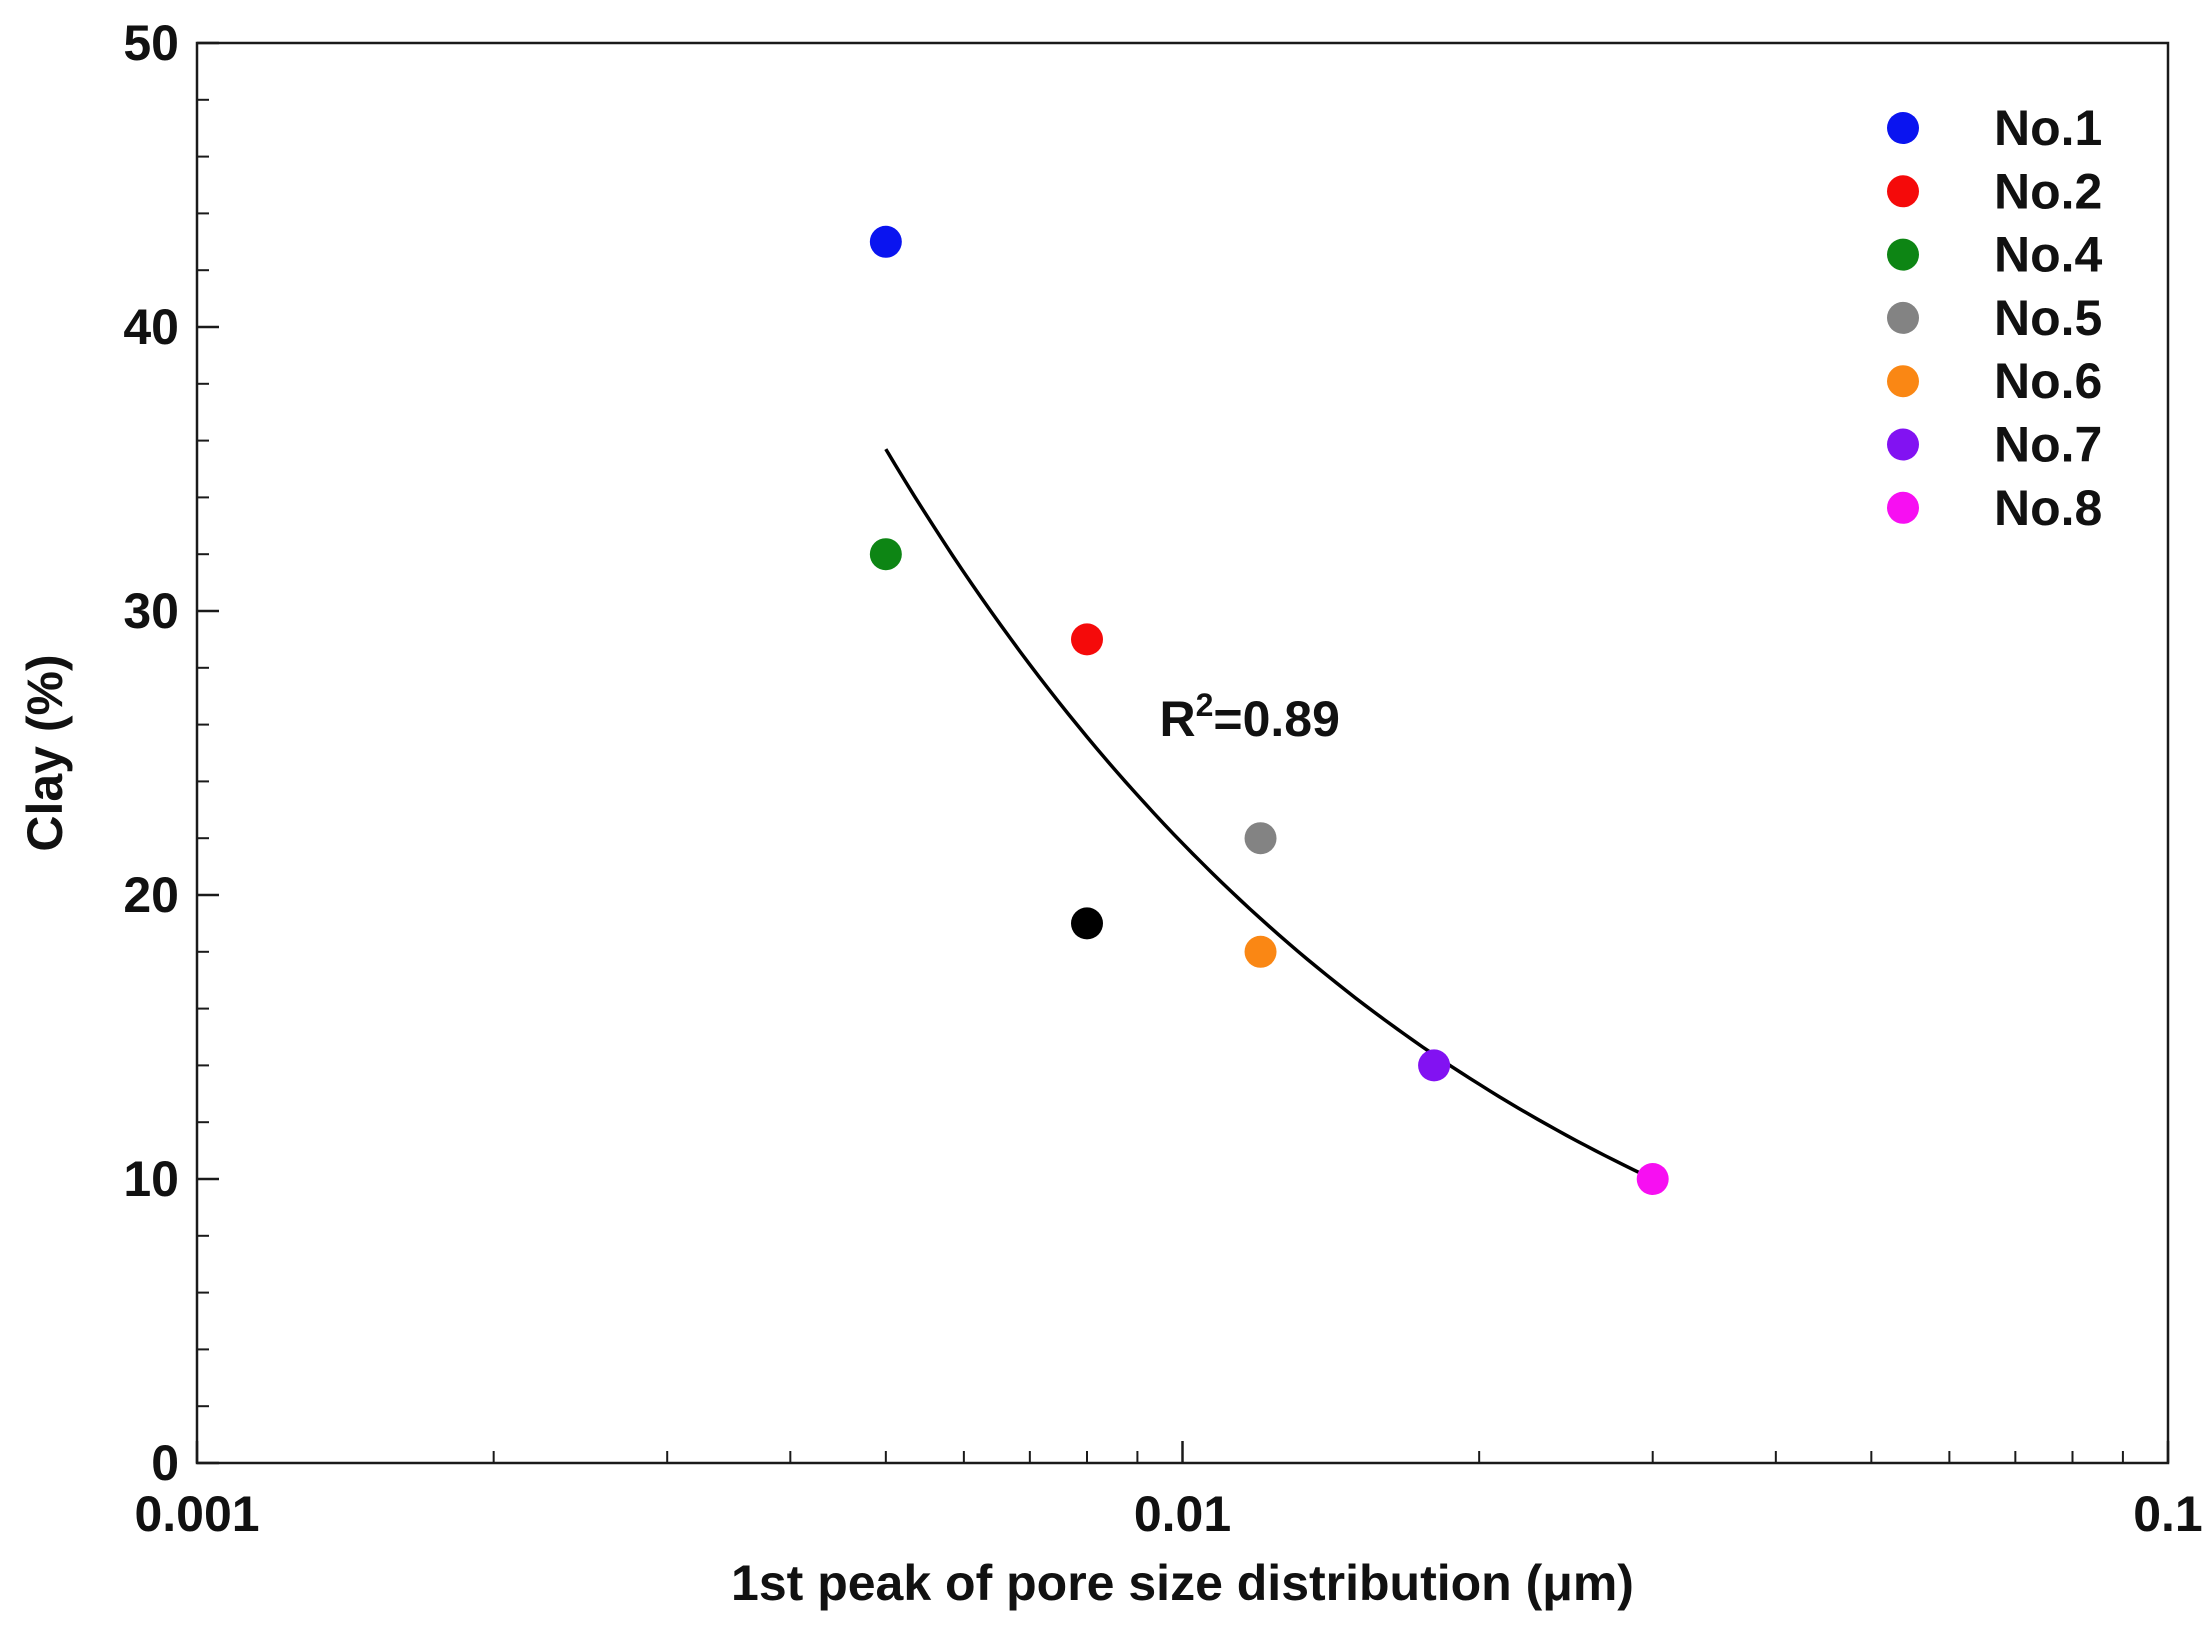  Describe the element at coordinates (165, 1463) in the screenshot. I see `y-tick-label: 0` at that location.